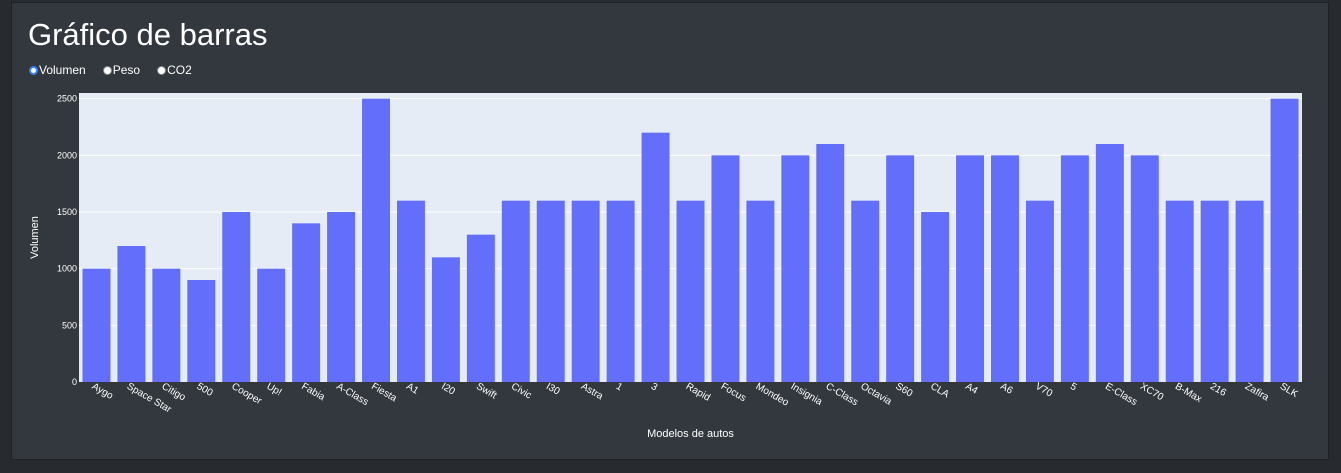  I want to click on x-tick-label: E-Class, so click(1121, 394).